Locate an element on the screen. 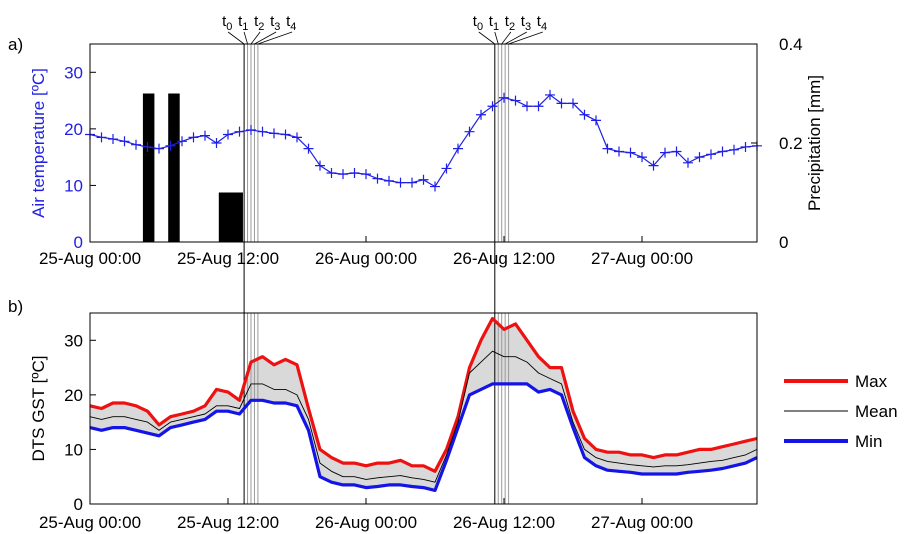 The height and width of the screenshot is (534, 910). y-tick-label: 0 is located at coordinates (78, 242).